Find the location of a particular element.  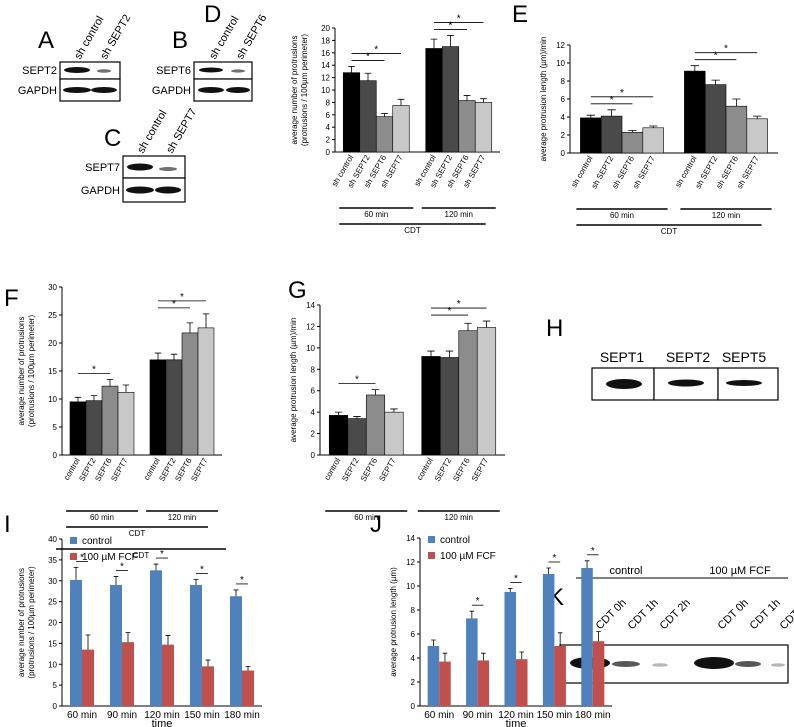

y-axis-label: average number of protrusions is located at coordinates (21, 622).